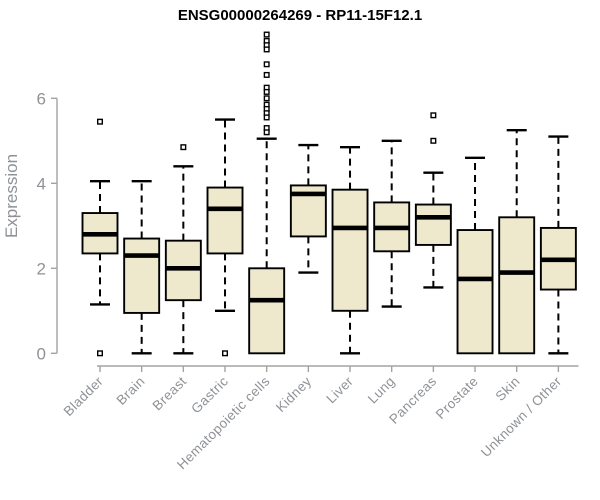 The height and width of the screenshot is (500, 600). Describe the element at coordinates (293, 394) in the screenshot. I see `x-tick-label-kidney: Kidney` at that location.